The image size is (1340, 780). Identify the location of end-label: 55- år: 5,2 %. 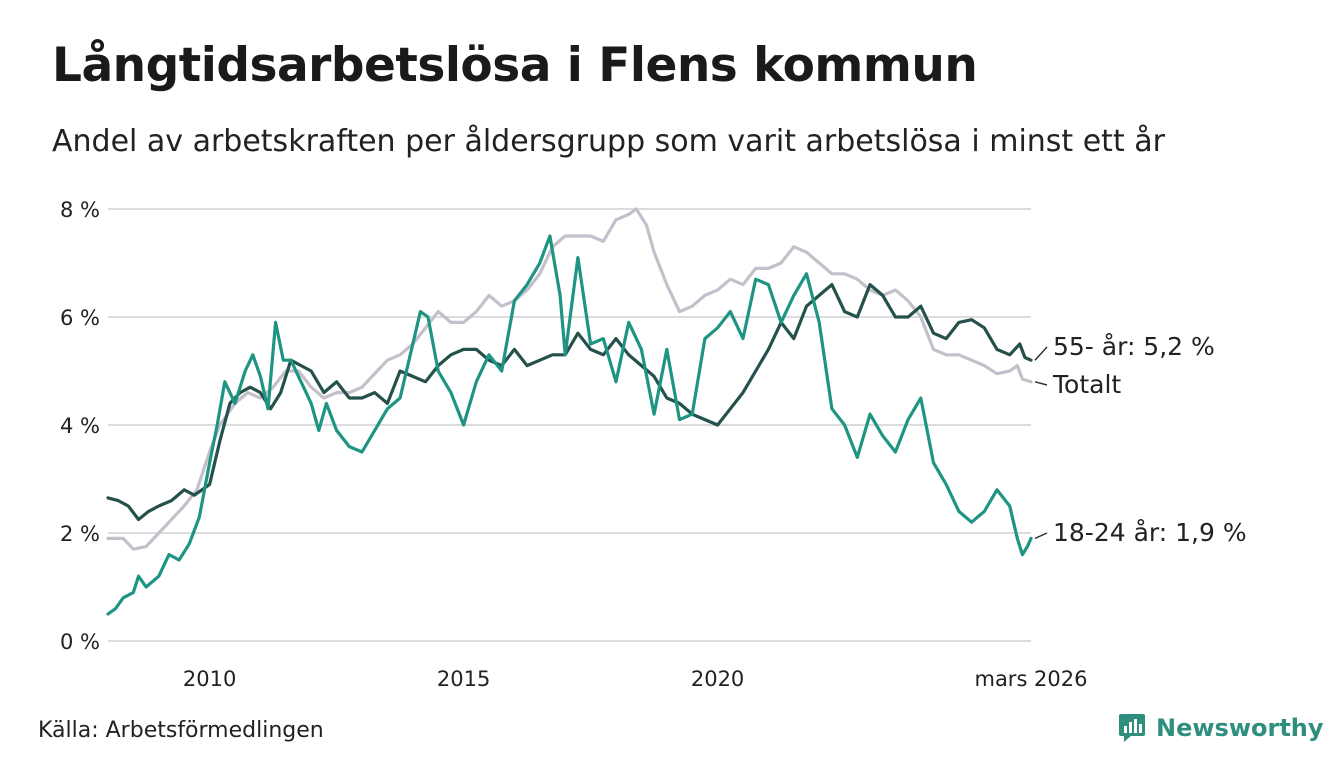
(1134, 346).